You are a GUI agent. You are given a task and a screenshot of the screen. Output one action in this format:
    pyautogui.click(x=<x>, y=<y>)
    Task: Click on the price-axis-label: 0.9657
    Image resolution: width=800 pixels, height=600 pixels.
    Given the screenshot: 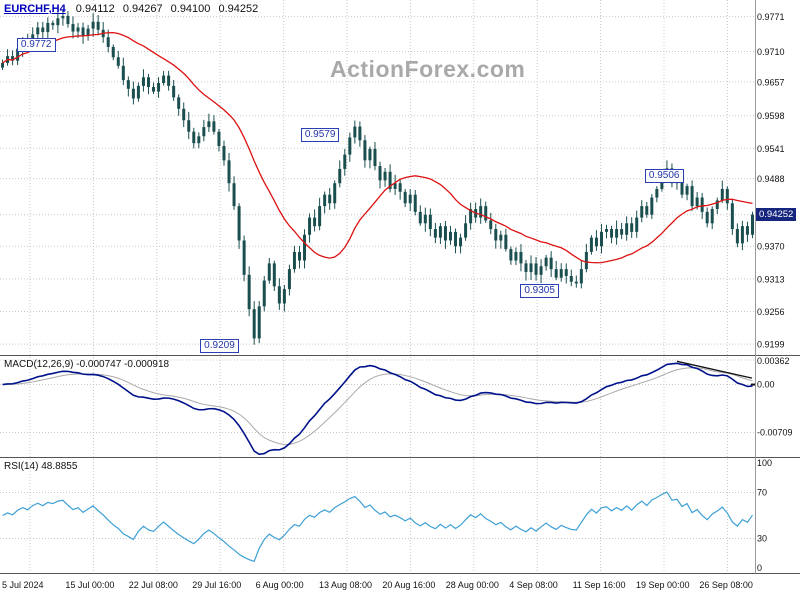 What is the action you would take?
    pyautogui.click(x=771, y=82)
    